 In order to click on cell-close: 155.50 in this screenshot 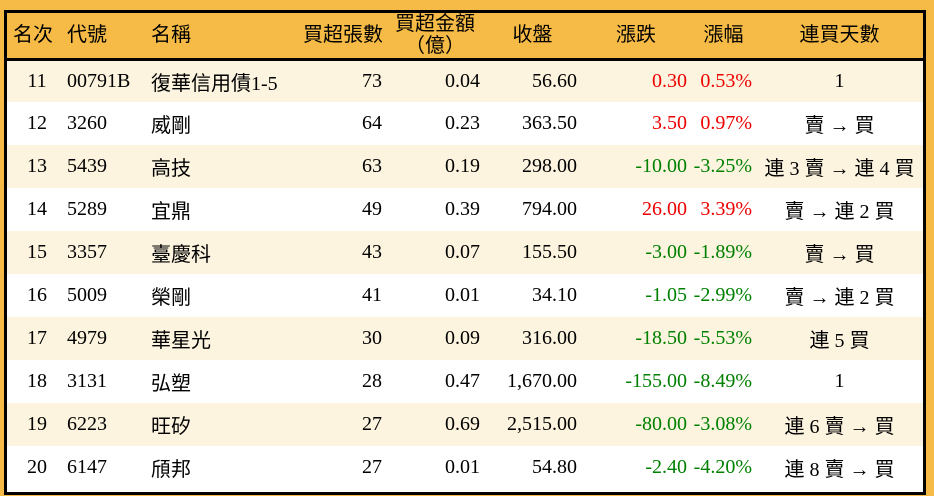, I will do `click(549, 252)`.